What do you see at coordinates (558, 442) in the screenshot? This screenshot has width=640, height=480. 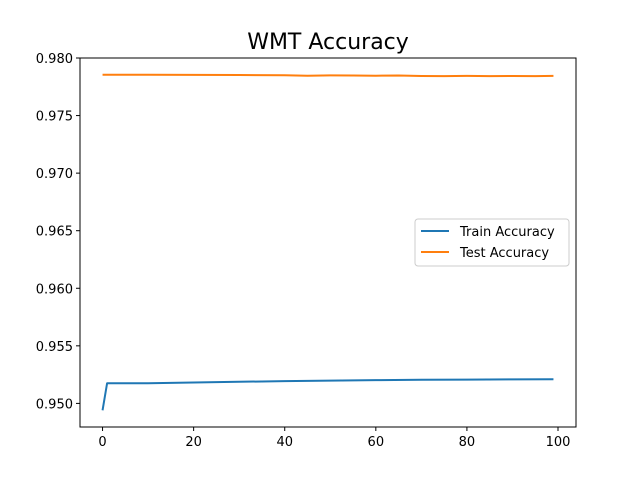 I see `x-tick-label: 100` at bounding box center [558, 442].